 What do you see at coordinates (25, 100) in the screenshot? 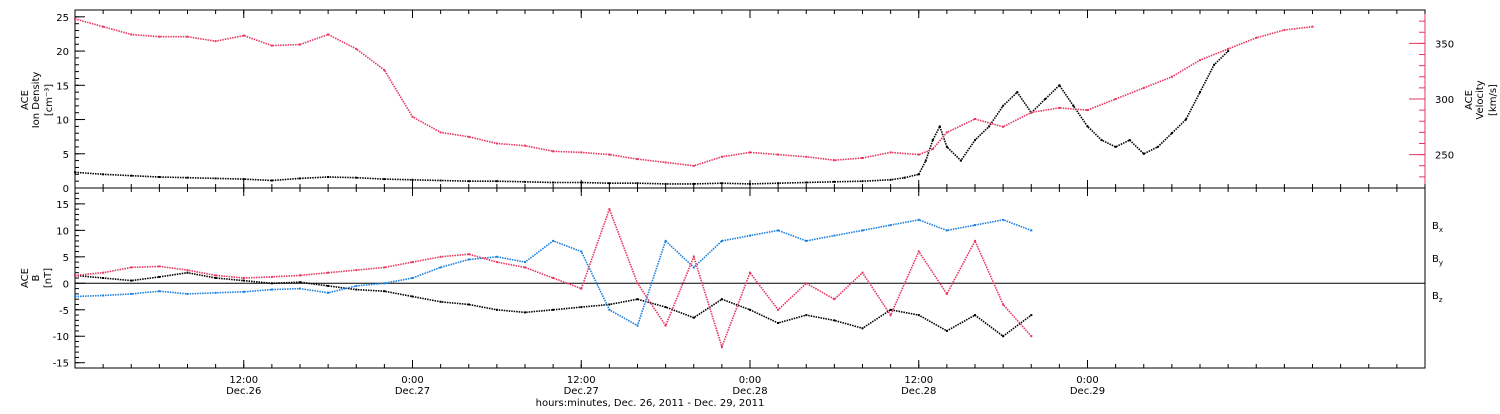
I see `top-left-label-line-1: ACE` at bounding box center [25, 100].